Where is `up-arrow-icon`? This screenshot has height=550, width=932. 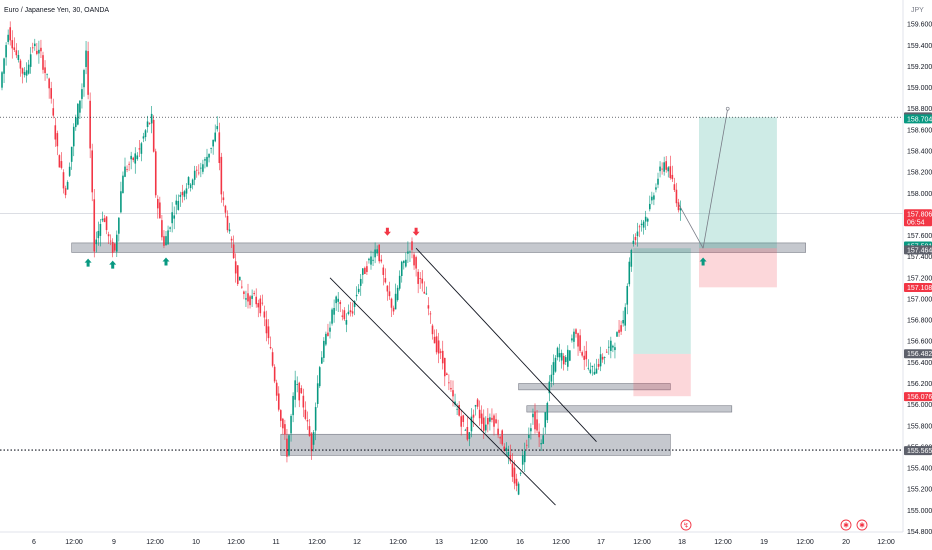 up-arrow-icon is located at coordinates (112, 265).